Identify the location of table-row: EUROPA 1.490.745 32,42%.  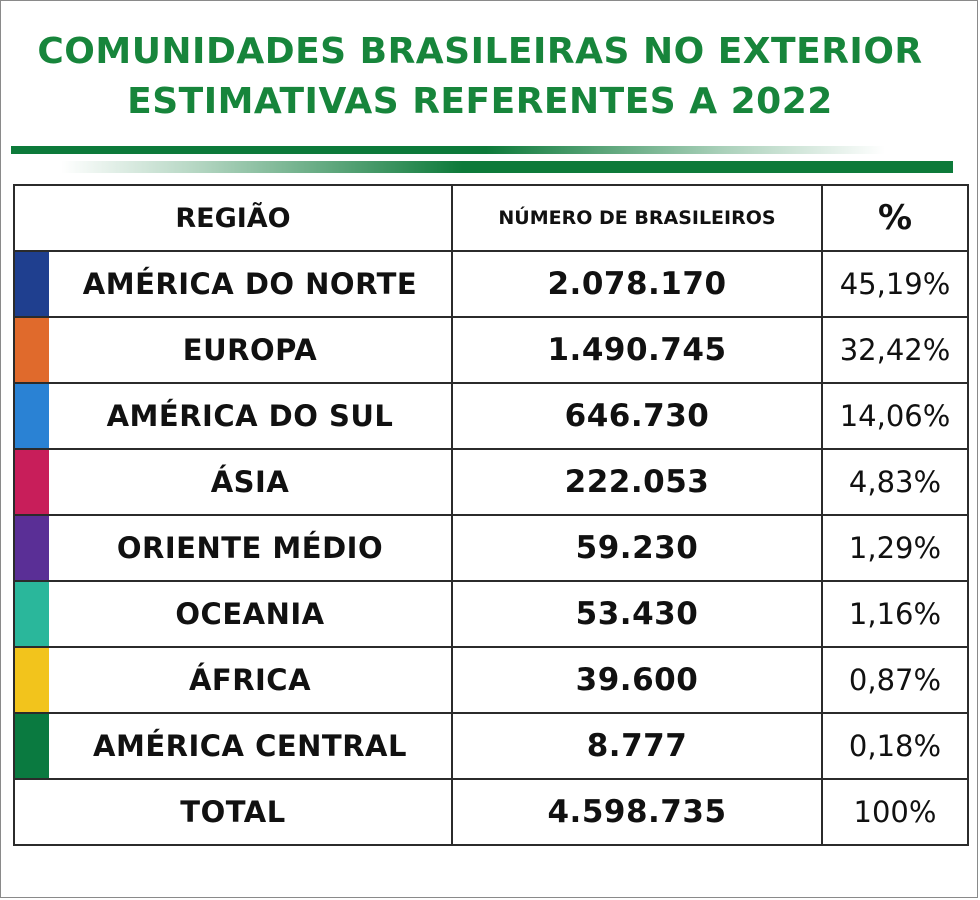
(491, 350).